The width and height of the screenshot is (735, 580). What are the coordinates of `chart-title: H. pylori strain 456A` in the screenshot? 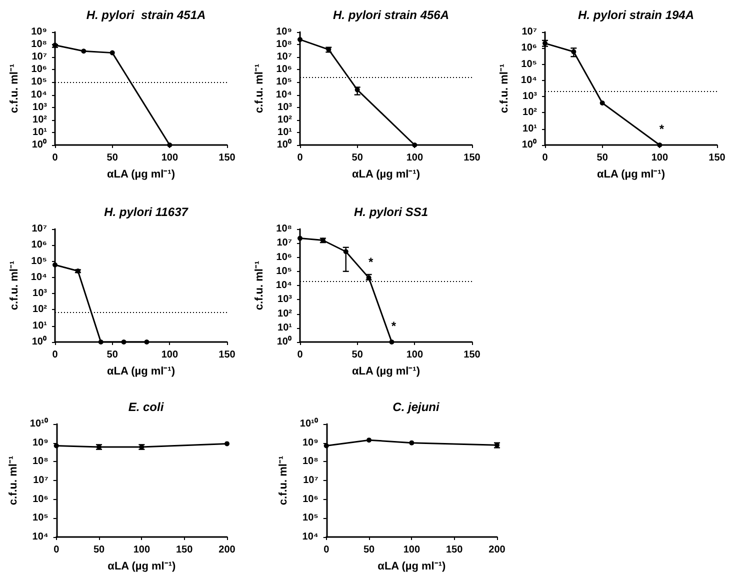 It's located at (391, 15).